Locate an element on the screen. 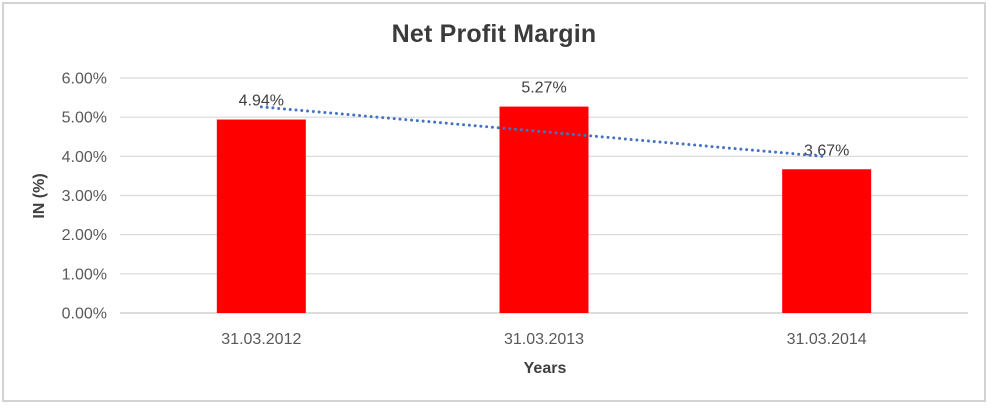  x-axis-title: Years is located at coordinates (545, 368).